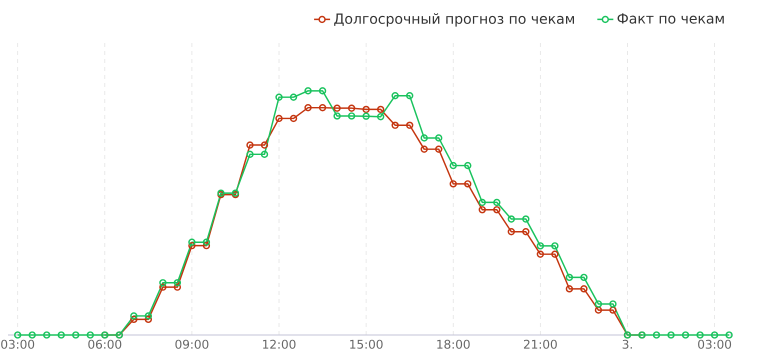 This screenshot has height=358, width=758. I want to click on x-tick-label: 12:00, so click(279, 344).